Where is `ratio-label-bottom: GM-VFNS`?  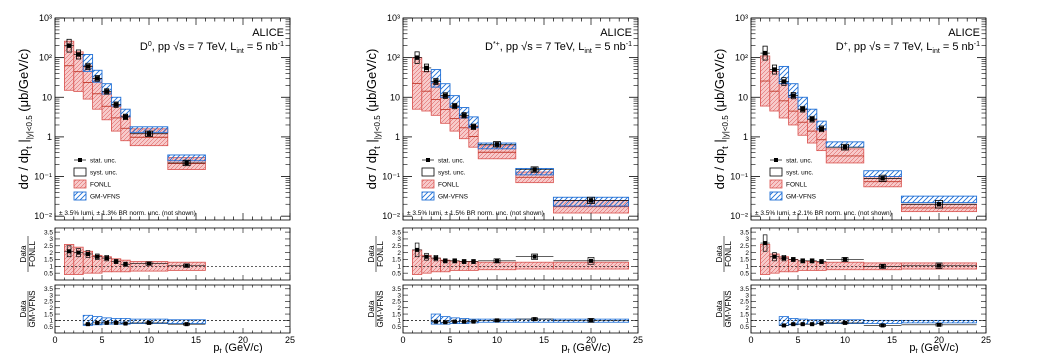
ratio-label-bottom: GM-VFNS is located at coordinates (380, 309).